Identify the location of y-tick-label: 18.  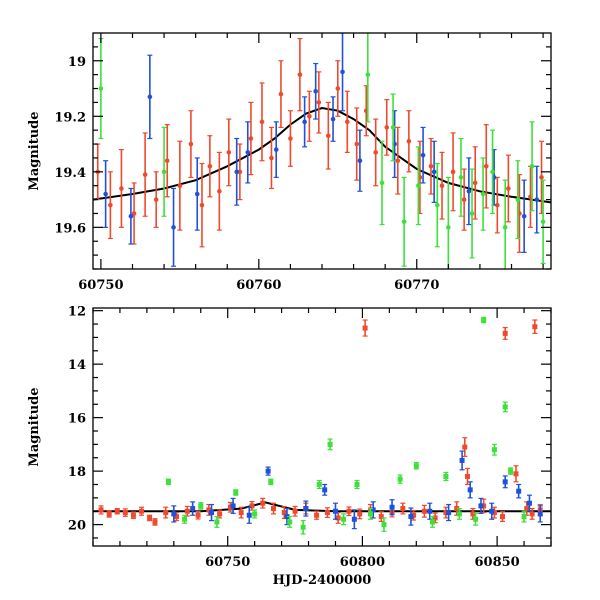
(77, 472).